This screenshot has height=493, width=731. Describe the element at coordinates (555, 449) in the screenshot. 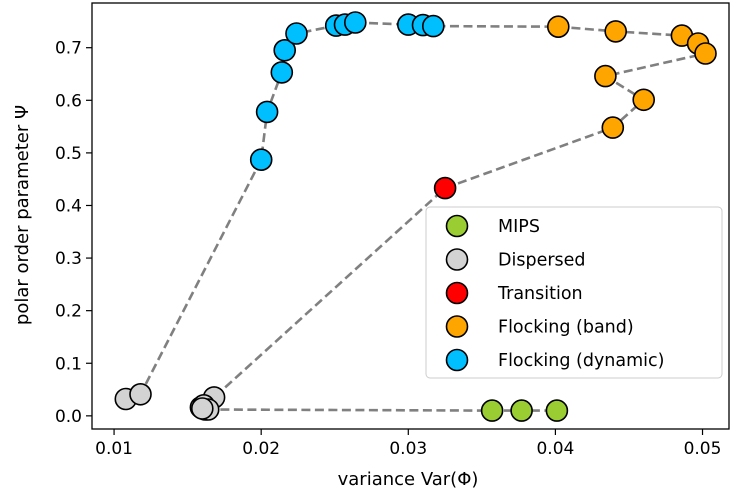

I see `x-tick-label: 0.04` at that location.